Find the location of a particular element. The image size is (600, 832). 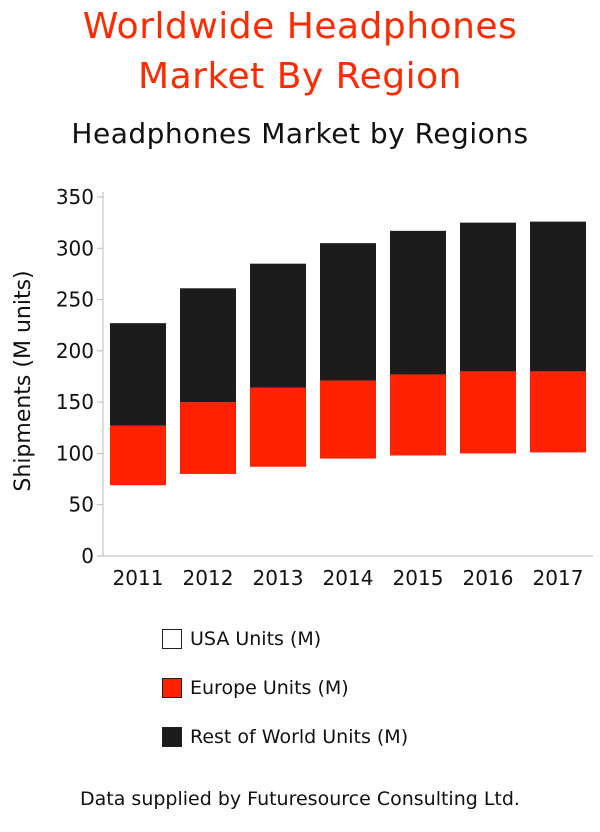

legend-swatch-rest-of-world is located at coordinates (172, 736).